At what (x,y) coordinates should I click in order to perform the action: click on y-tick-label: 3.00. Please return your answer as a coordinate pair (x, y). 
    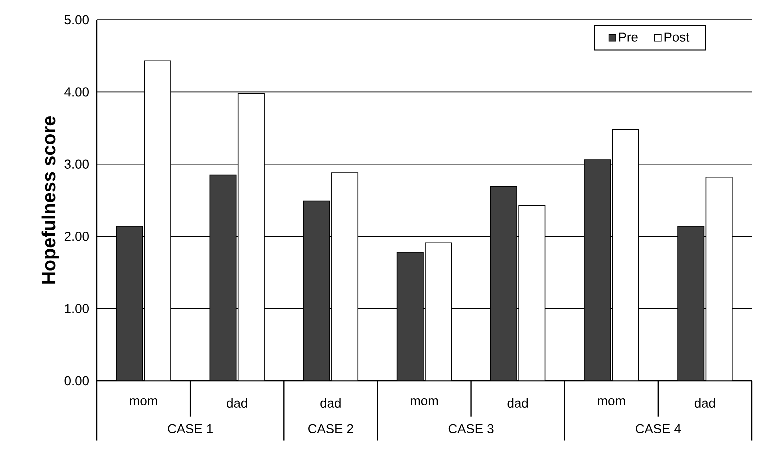
    Looking at the image, I should click on (76, 164).